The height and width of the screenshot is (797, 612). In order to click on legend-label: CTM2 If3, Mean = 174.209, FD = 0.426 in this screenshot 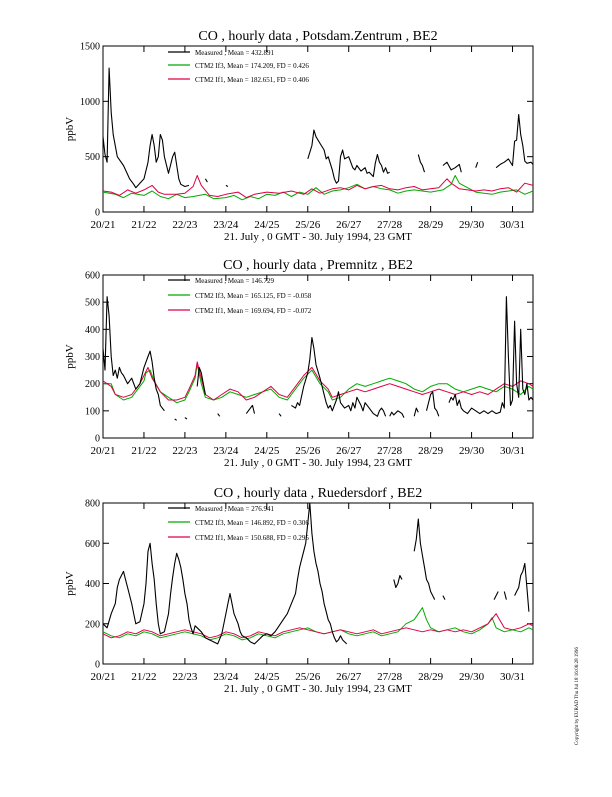, I will do `click(252, 66)`.